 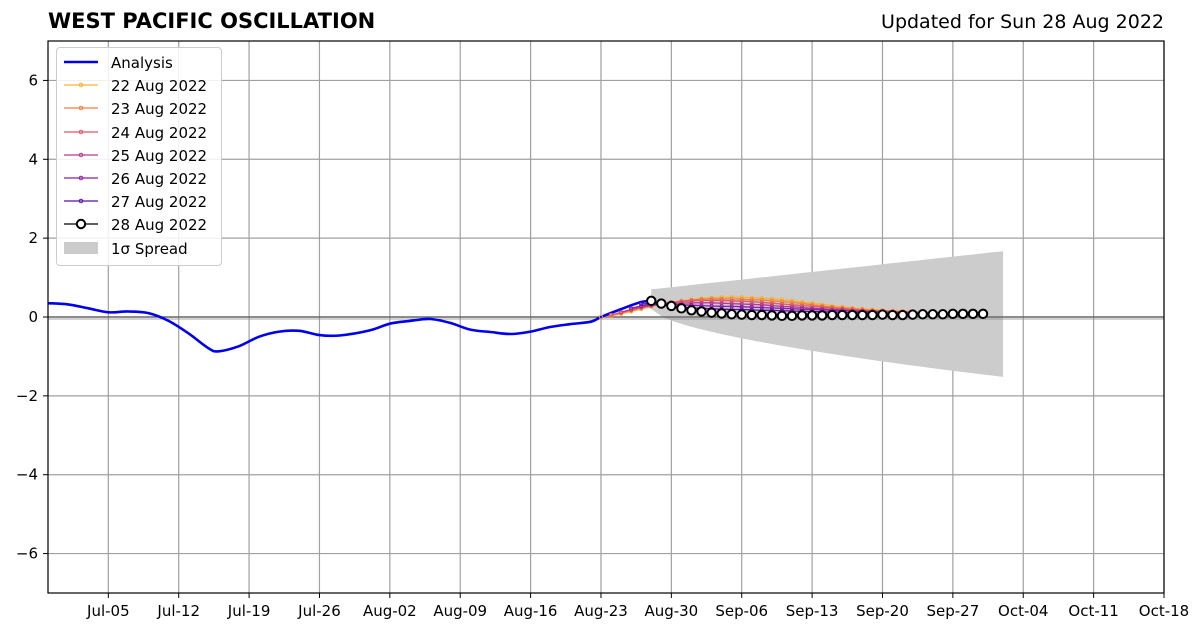 I want to click on y-tick-label: 6, so click(x=33, y=80).